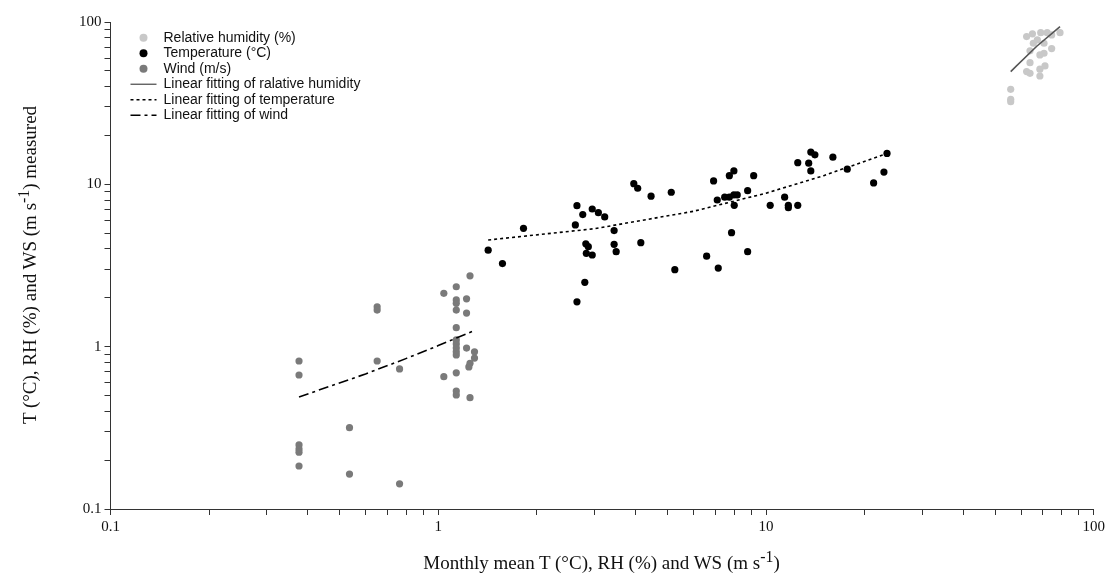 Image resolution: width=1108 pixels, height=583 pixels. Describe the element at coordinates (229, 36) in the screenshot. I see `legend-label: Relative humidity (%)` at that location.